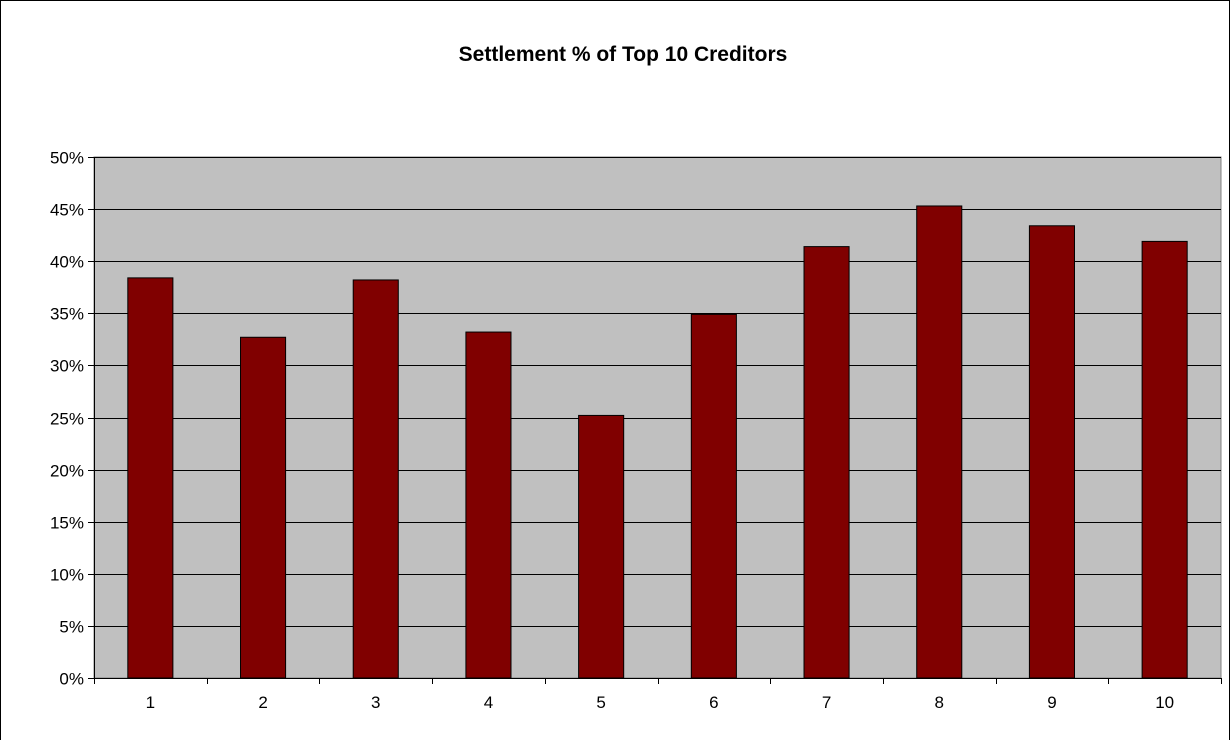 The width and height of the screenshot is (1230, 741). I want to click on x-tick-label: 2, so click(262, 702).